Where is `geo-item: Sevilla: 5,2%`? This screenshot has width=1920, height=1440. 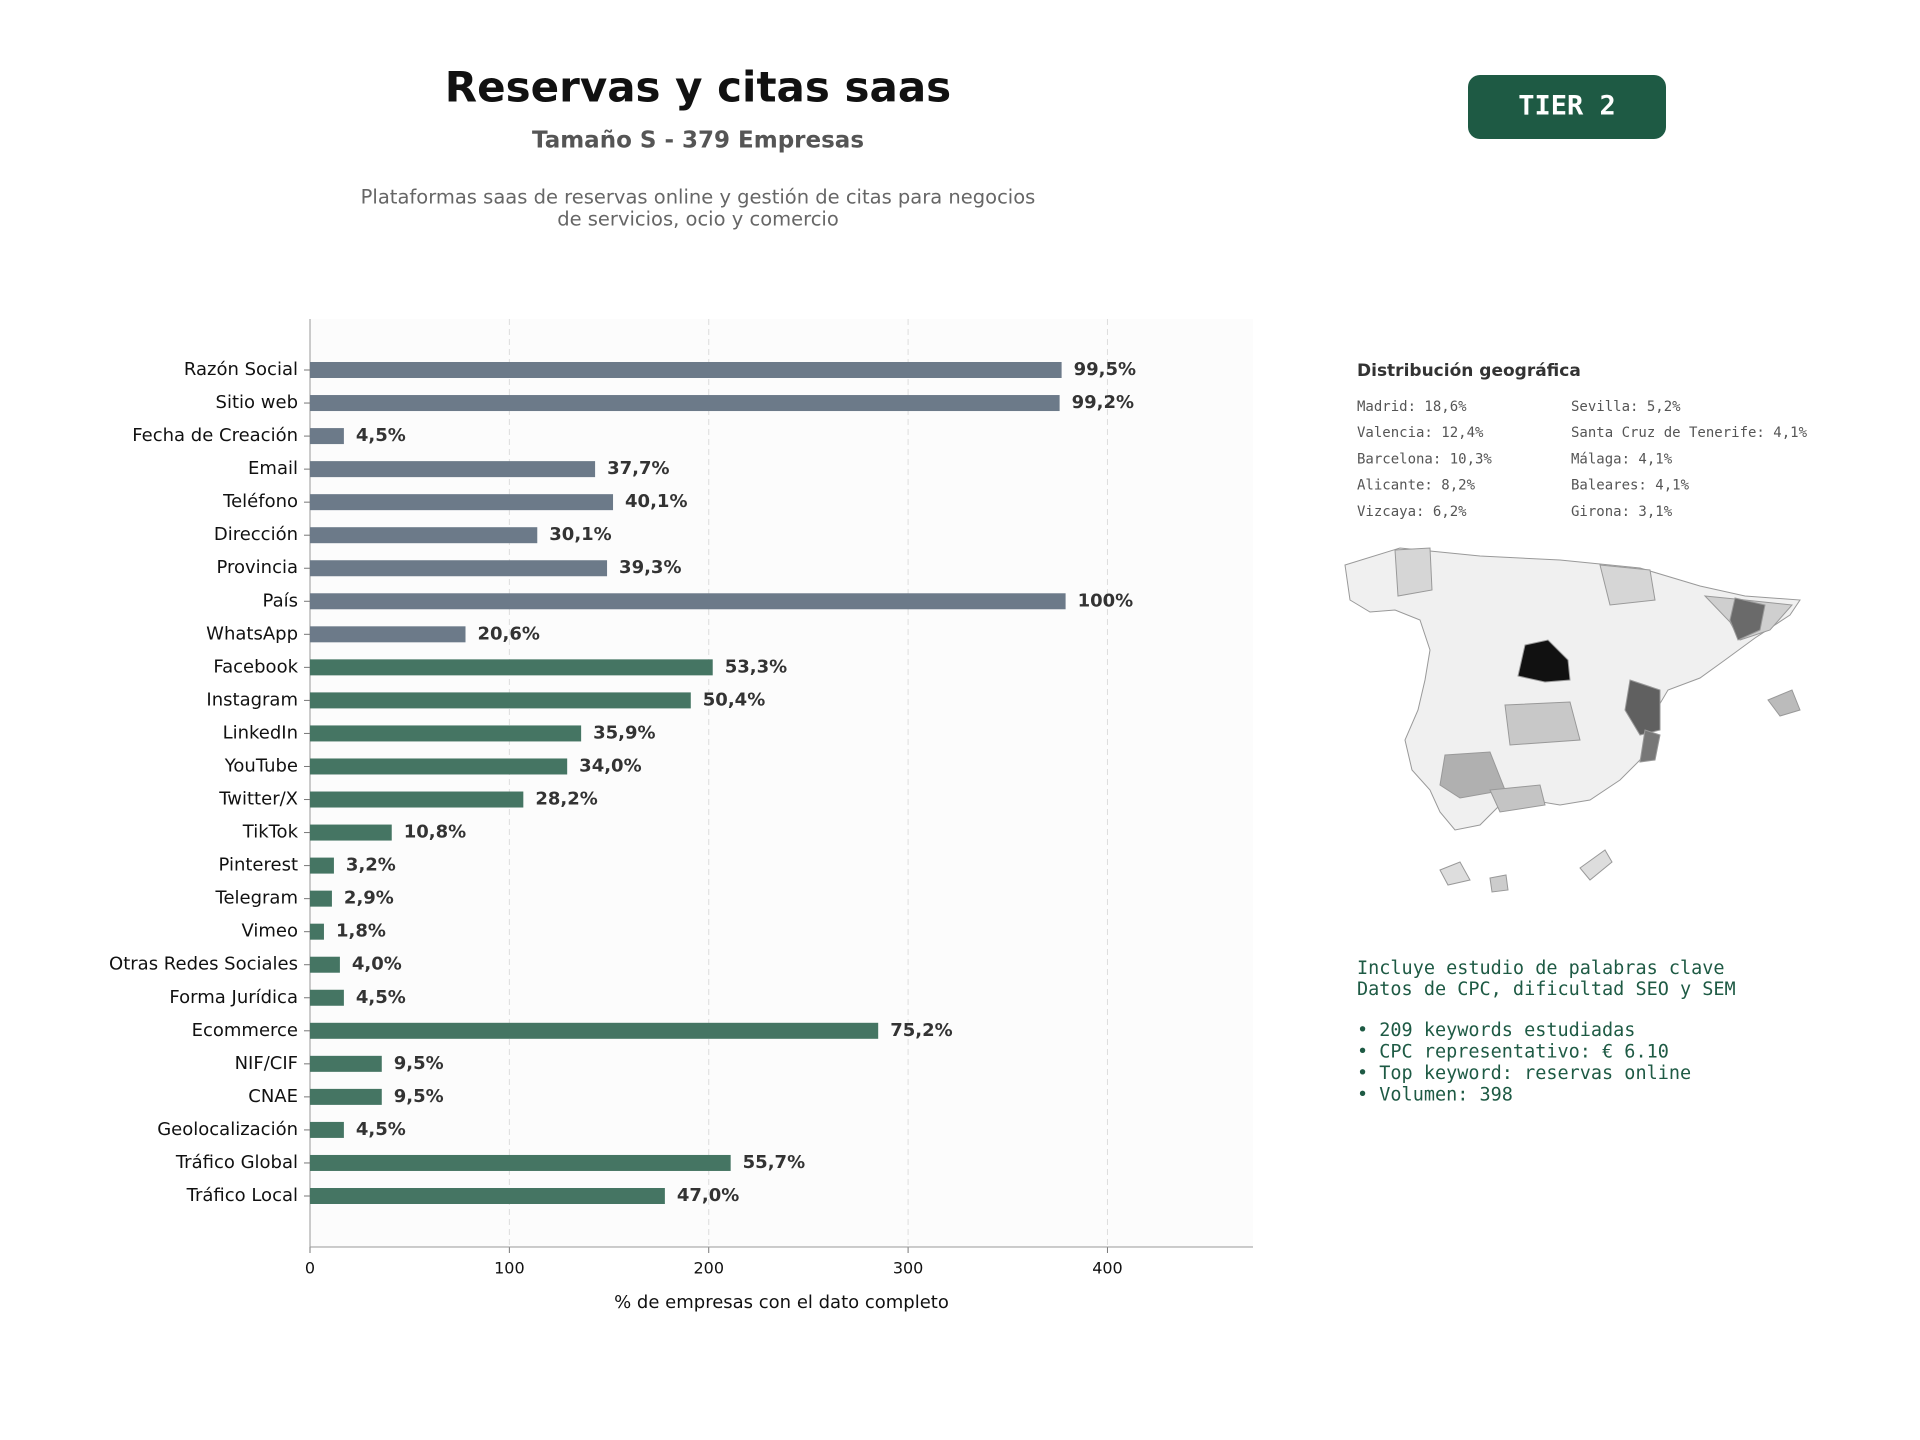
geo-item: Sevilla: 5,2% is located at coordinates (1626, 407).